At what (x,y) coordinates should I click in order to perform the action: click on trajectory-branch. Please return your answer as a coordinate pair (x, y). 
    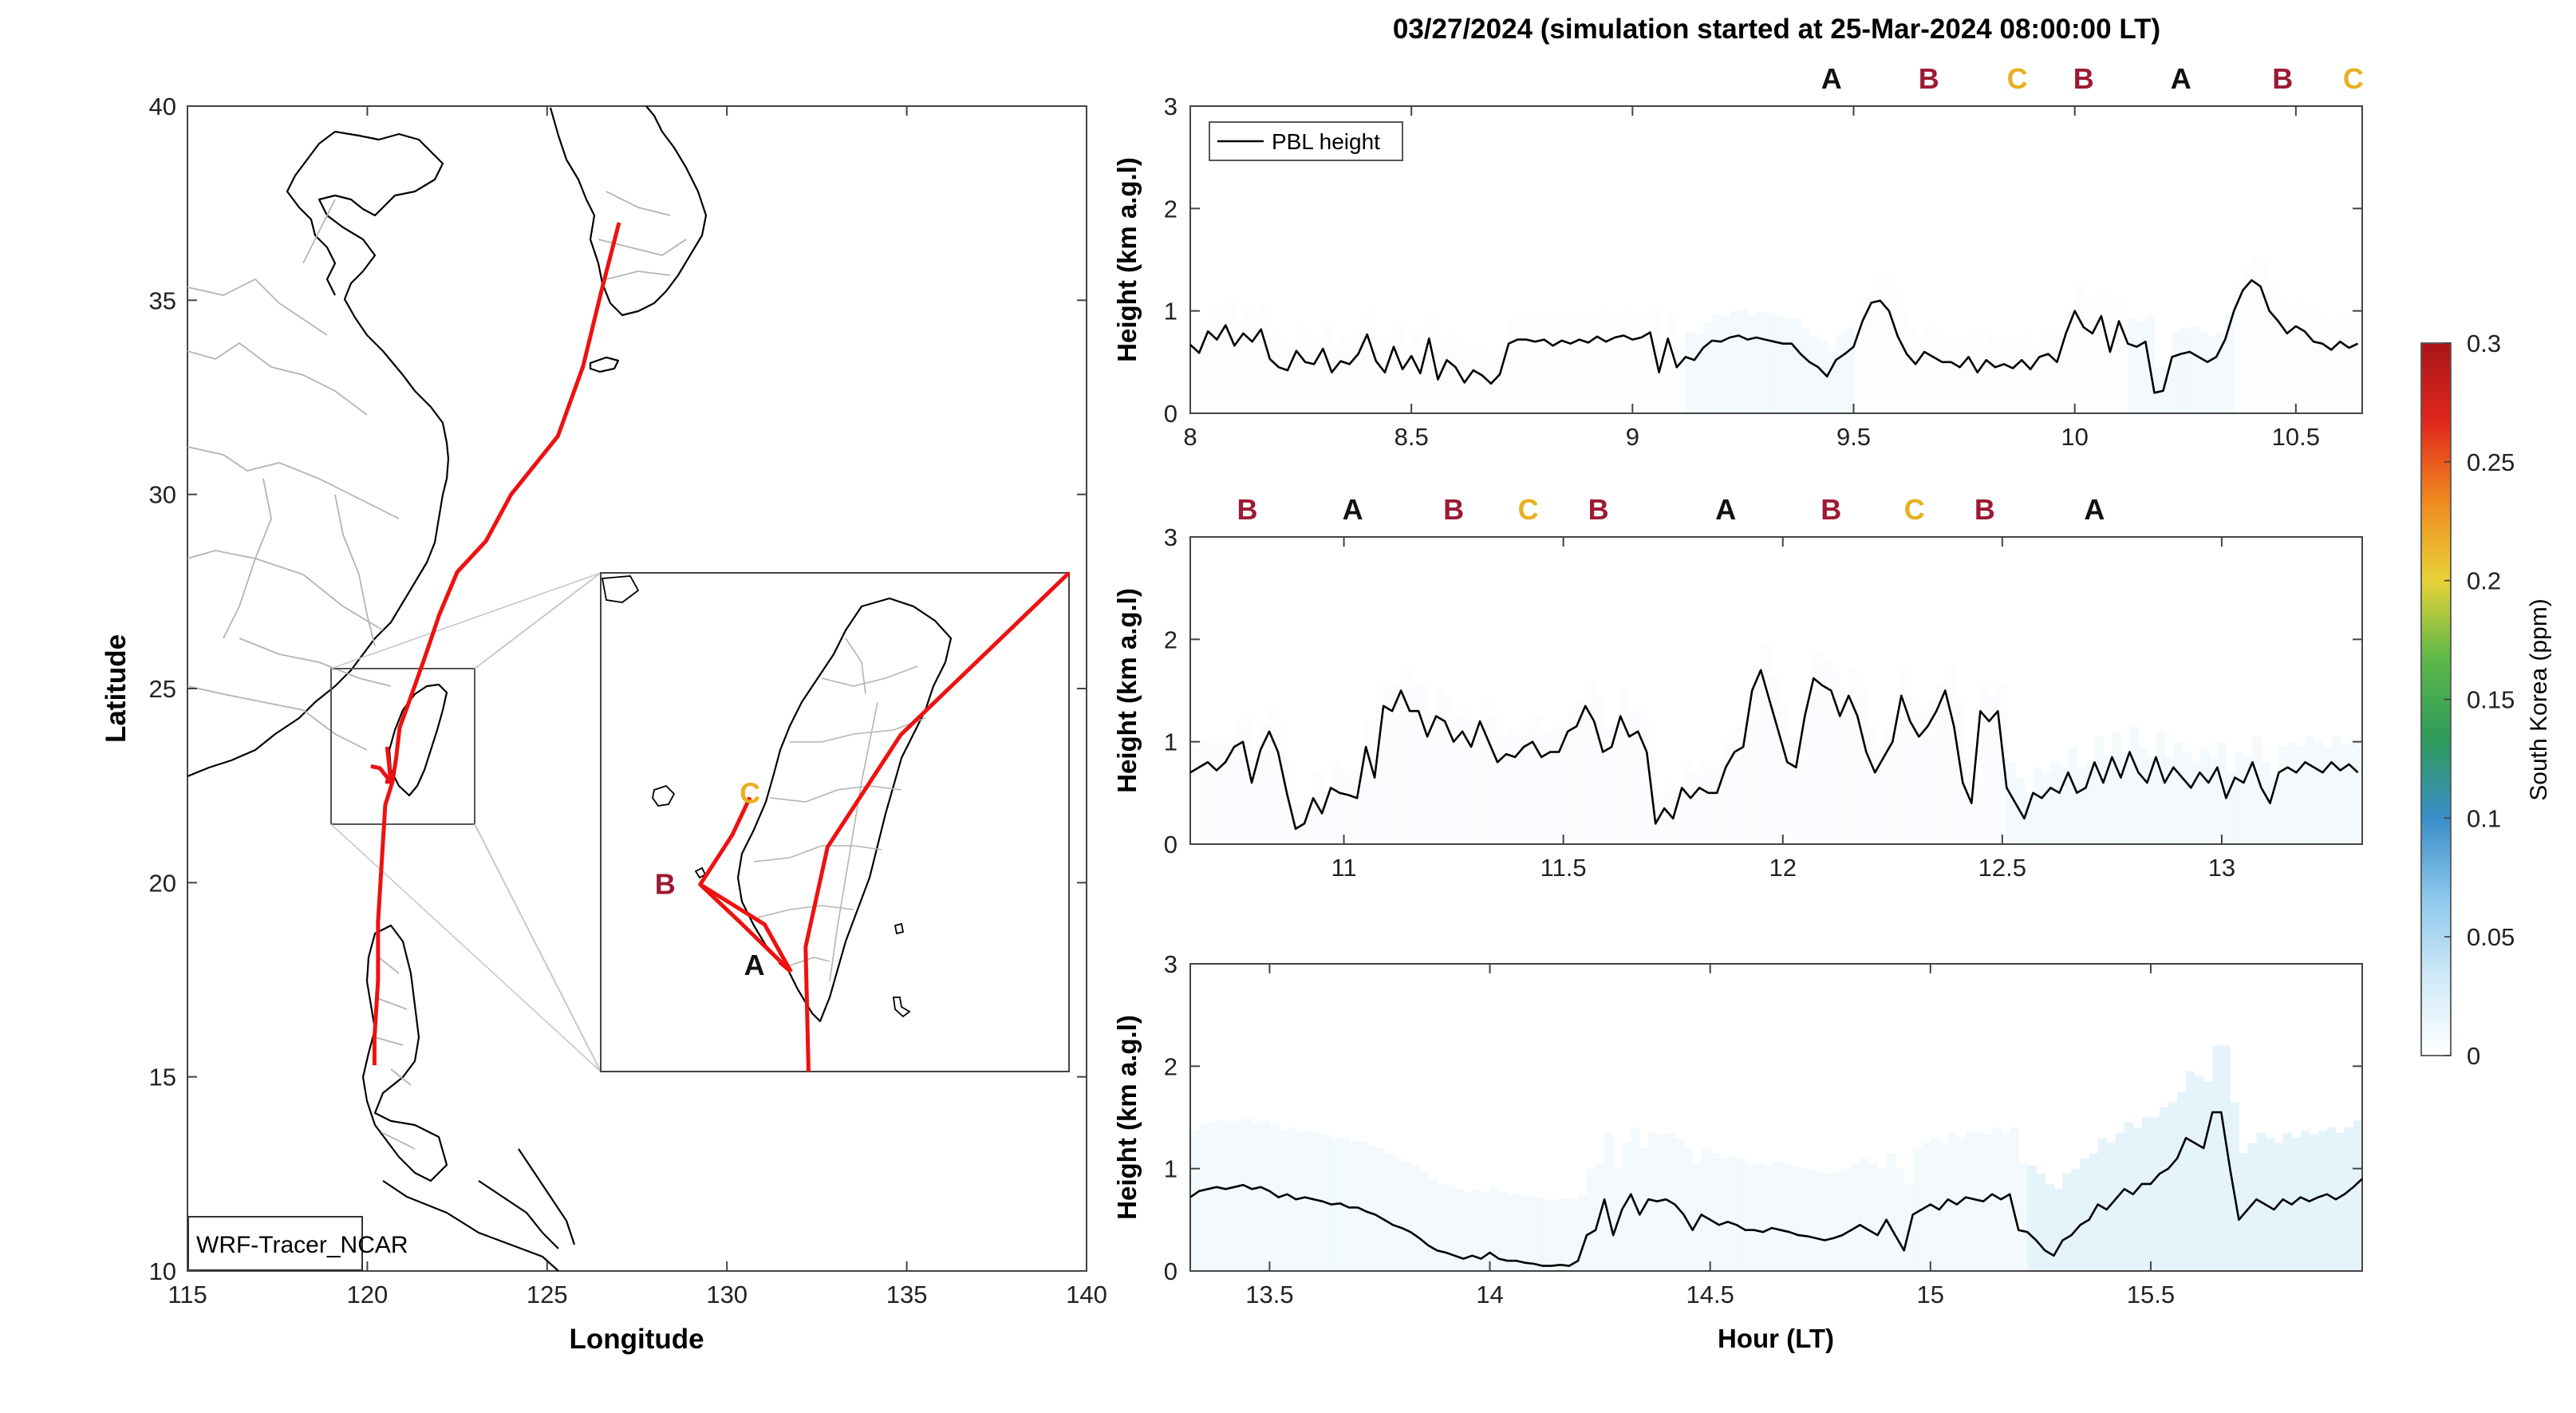
    Looking at the image, I should click on (389, 764).